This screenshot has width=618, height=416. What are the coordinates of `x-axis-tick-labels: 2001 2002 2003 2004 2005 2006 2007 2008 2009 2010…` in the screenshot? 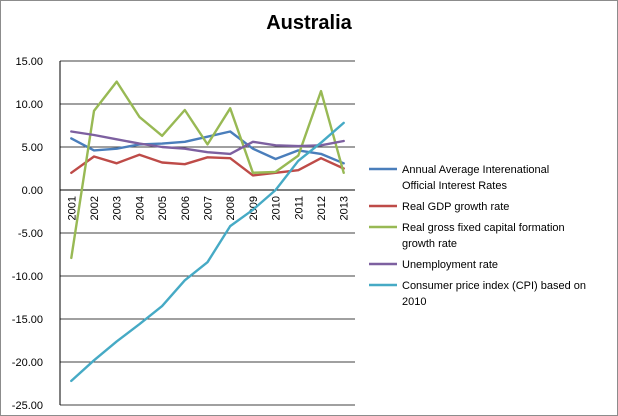 It's located at (208, 208).